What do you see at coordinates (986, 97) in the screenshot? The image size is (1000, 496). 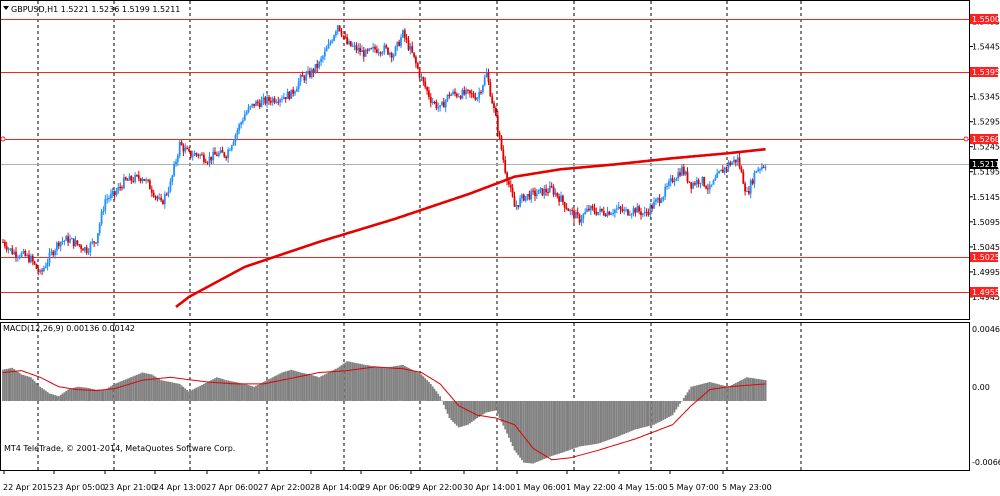 I see `price-tick-label: 1.5345` at bounding box center [986, 97].